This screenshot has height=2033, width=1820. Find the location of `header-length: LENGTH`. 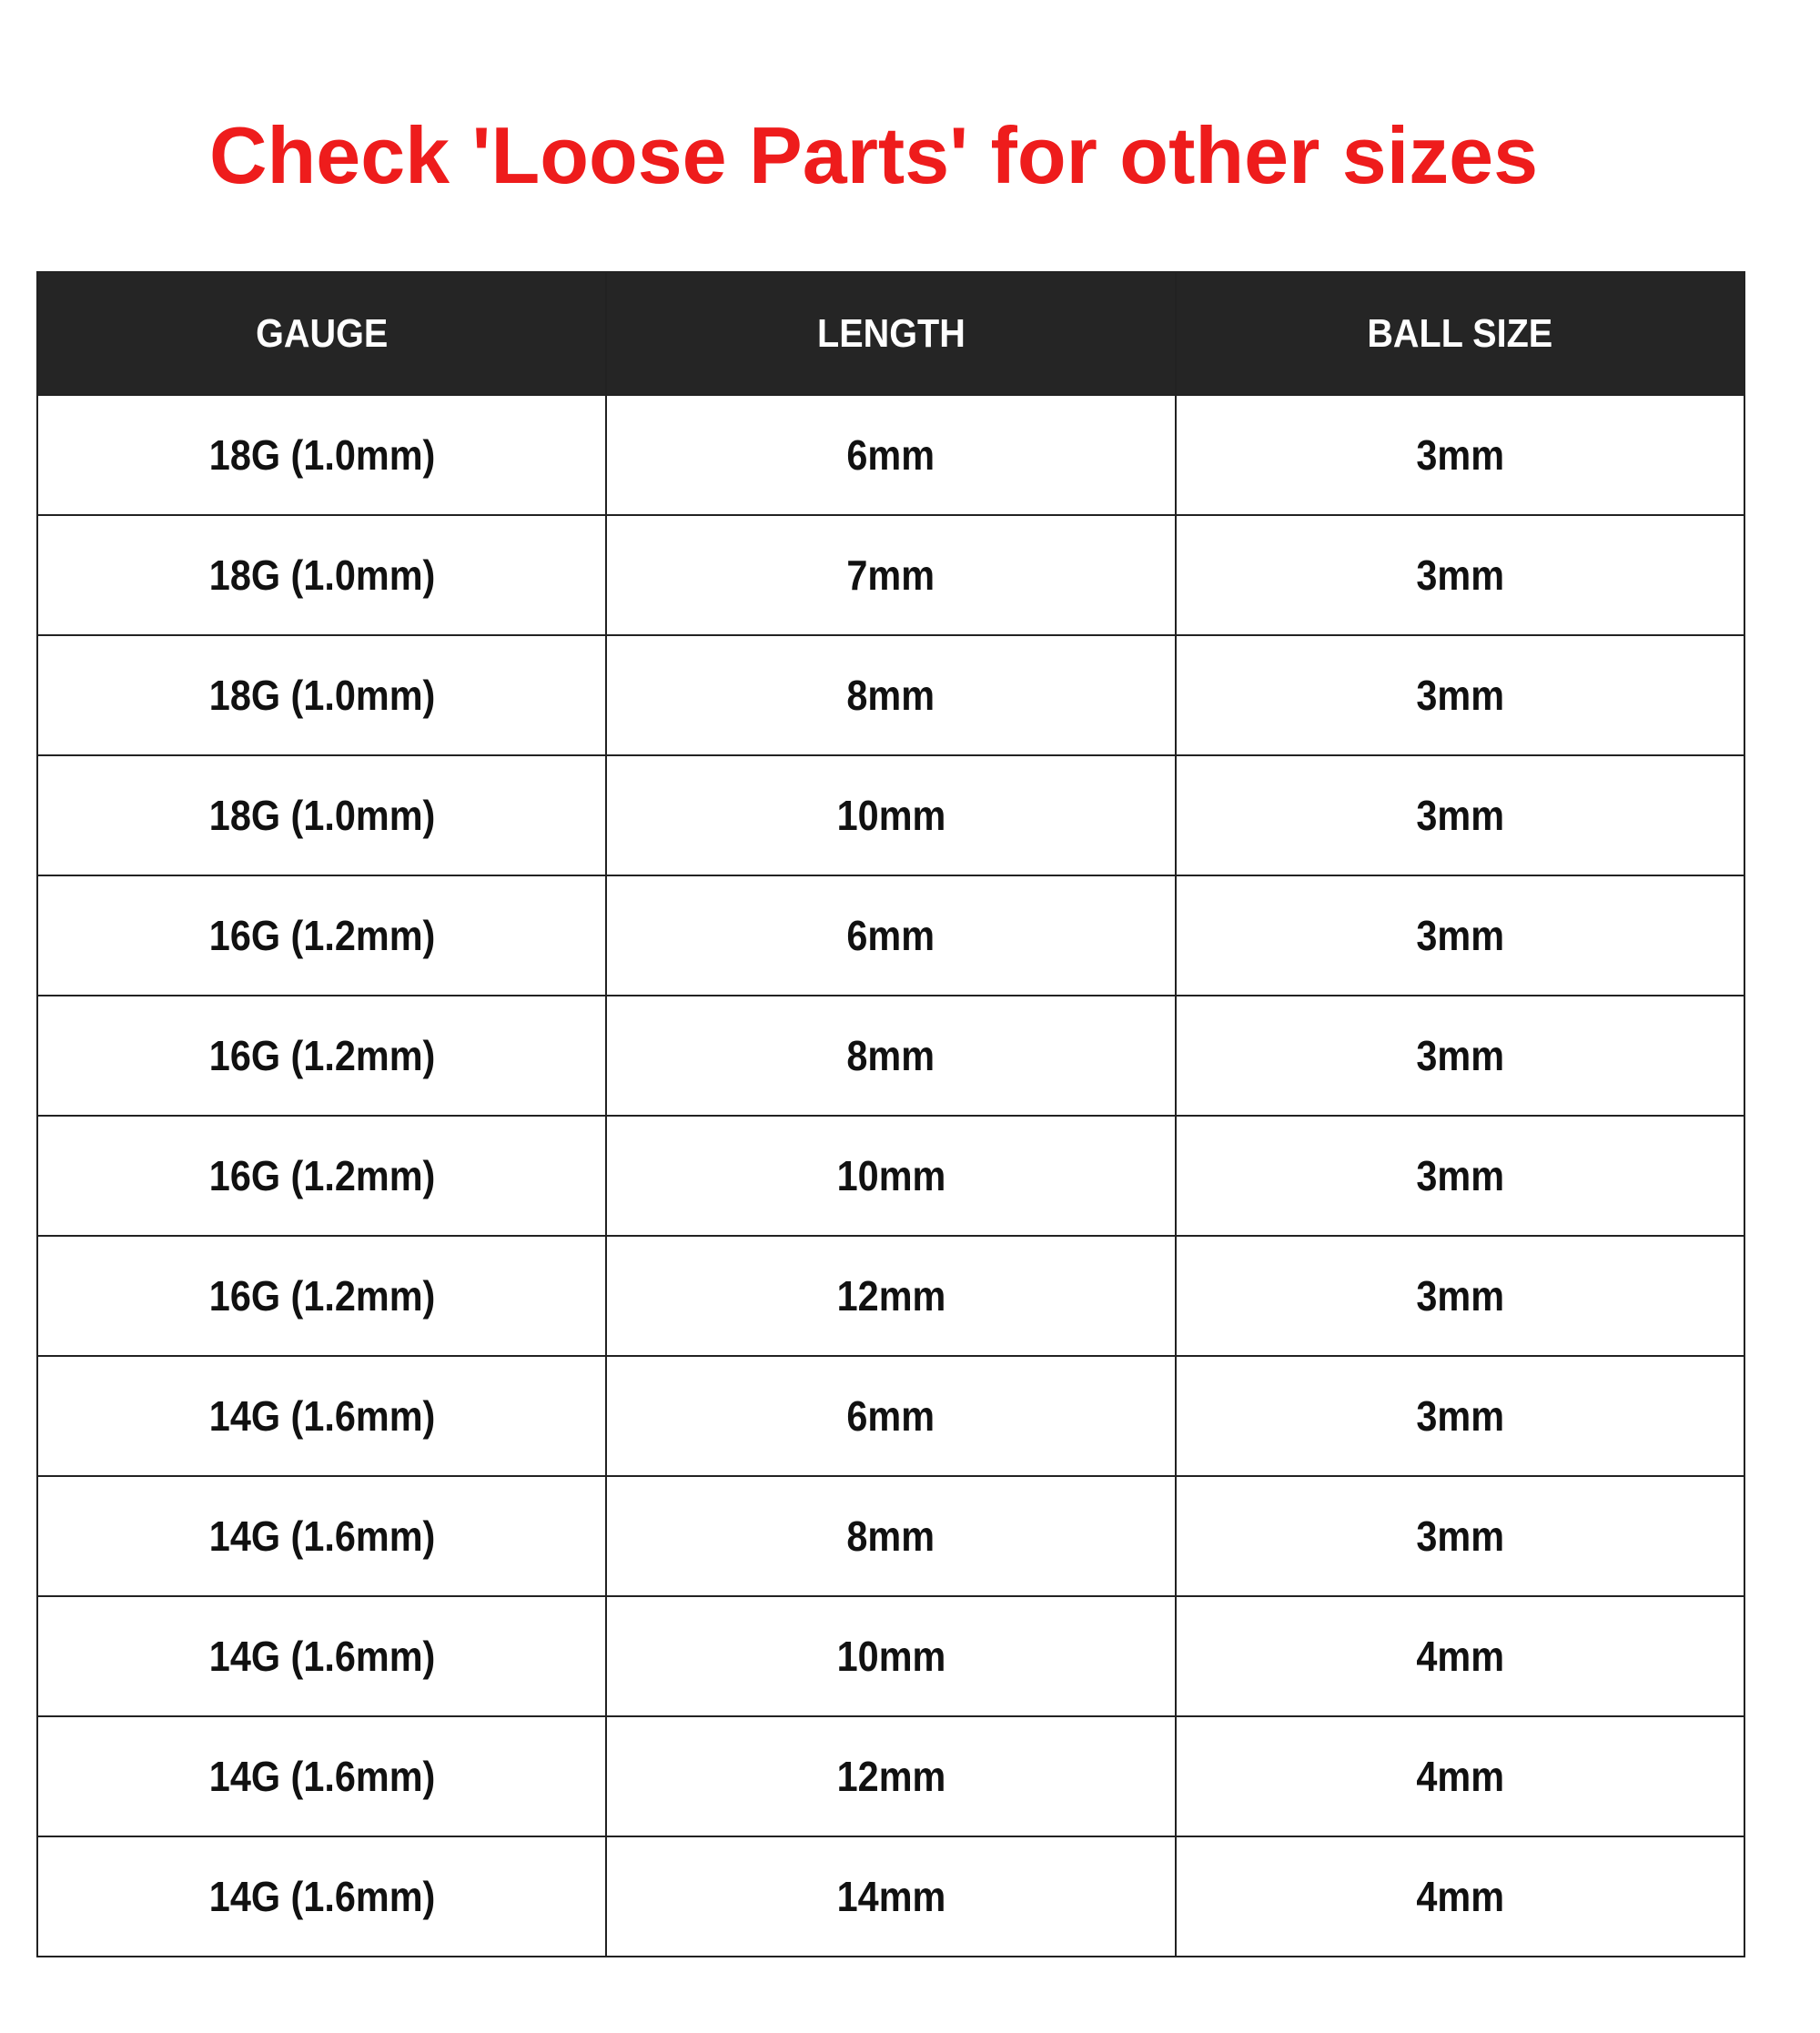

header-length: LENGTH is located at coordinates (891, 333).